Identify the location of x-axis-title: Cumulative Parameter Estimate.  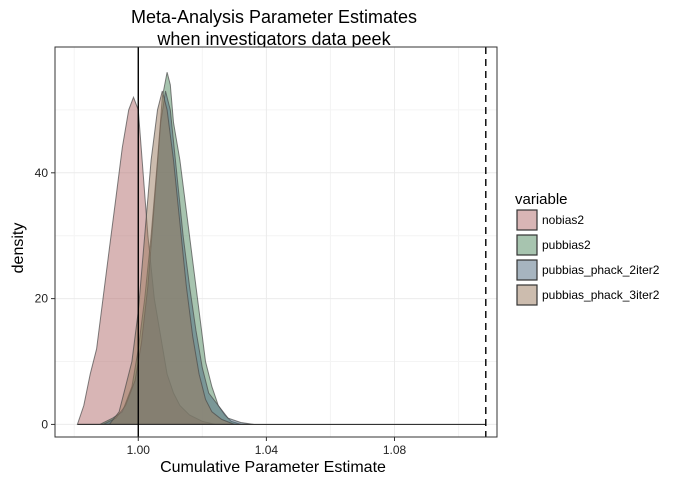
(273, 467).